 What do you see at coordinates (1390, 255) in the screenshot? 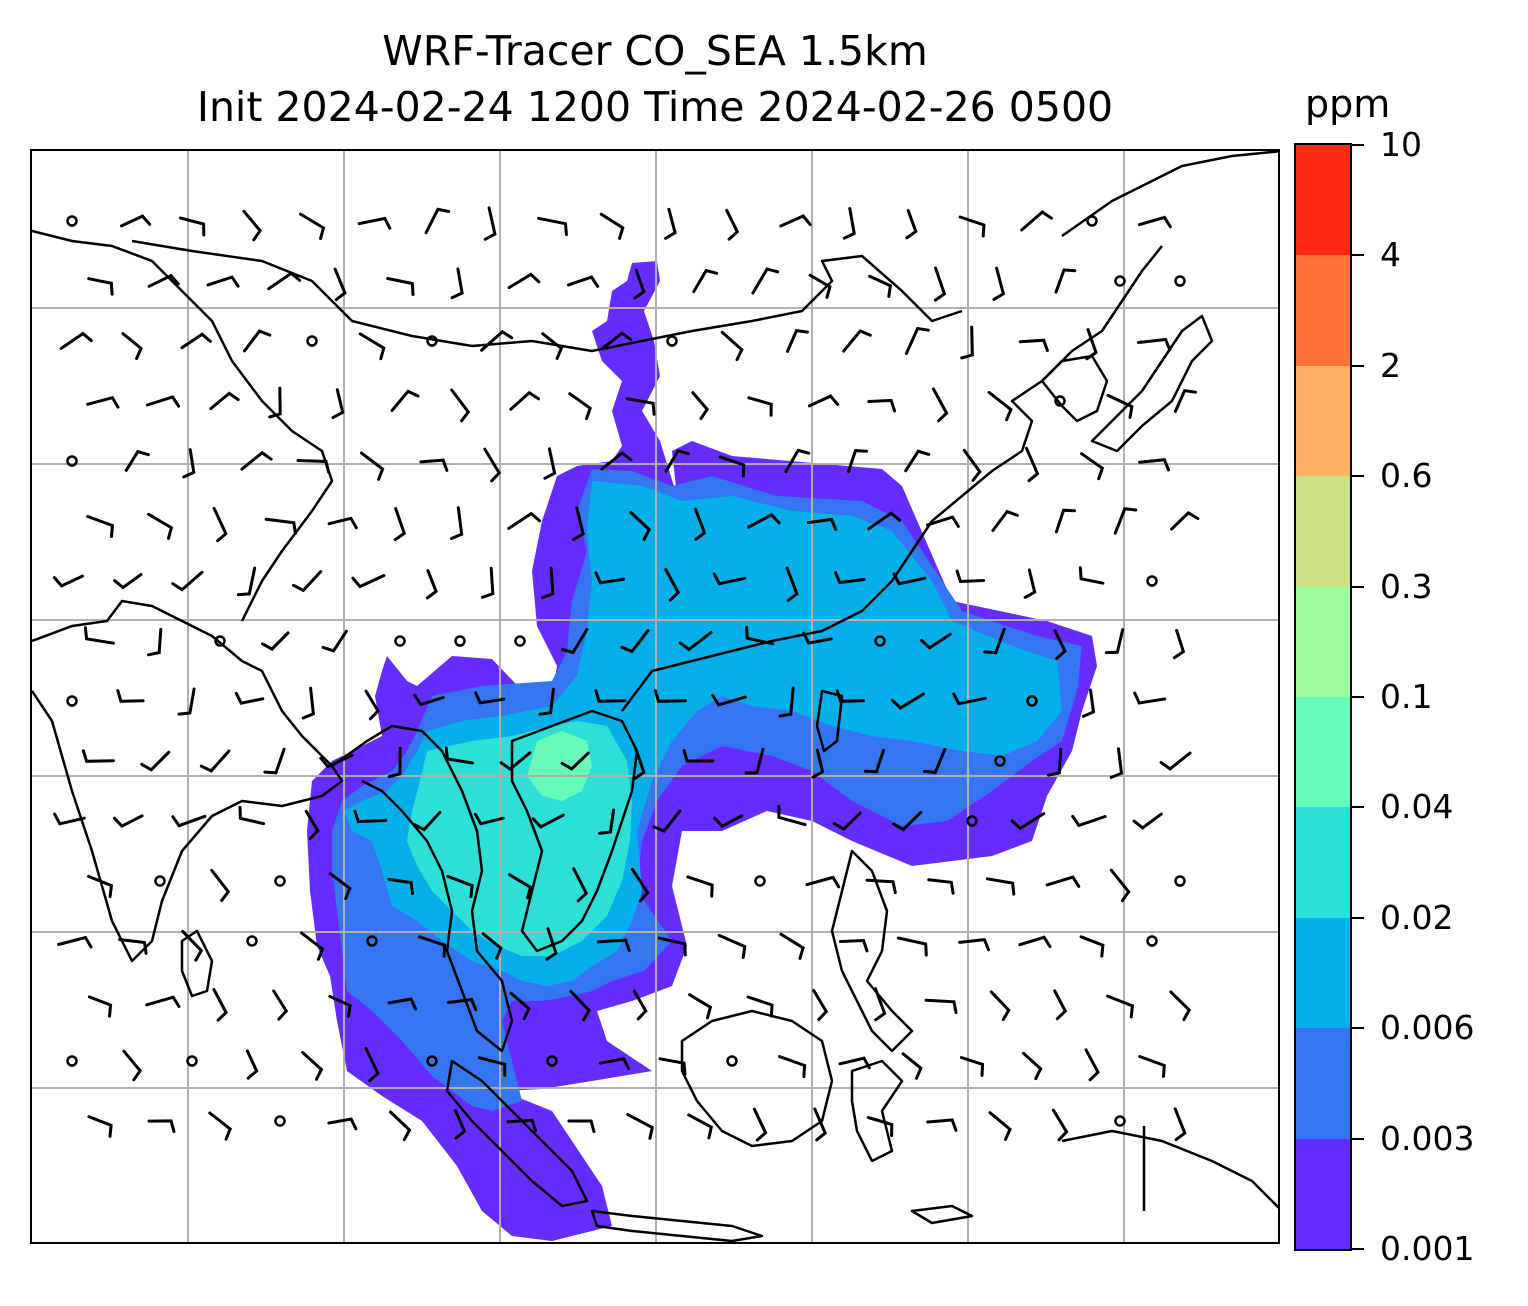
I see `colorbar-tick-label: 4` at bounding box center [1390, 255].